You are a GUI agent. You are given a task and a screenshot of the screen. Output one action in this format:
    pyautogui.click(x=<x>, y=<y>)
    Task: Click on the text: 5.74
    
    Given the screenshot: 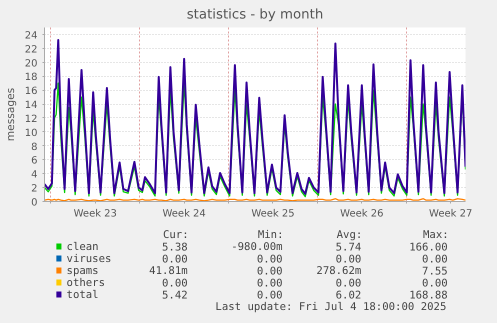 What is the action you would take?
    pyautogui.click(x=349, y=247)
    